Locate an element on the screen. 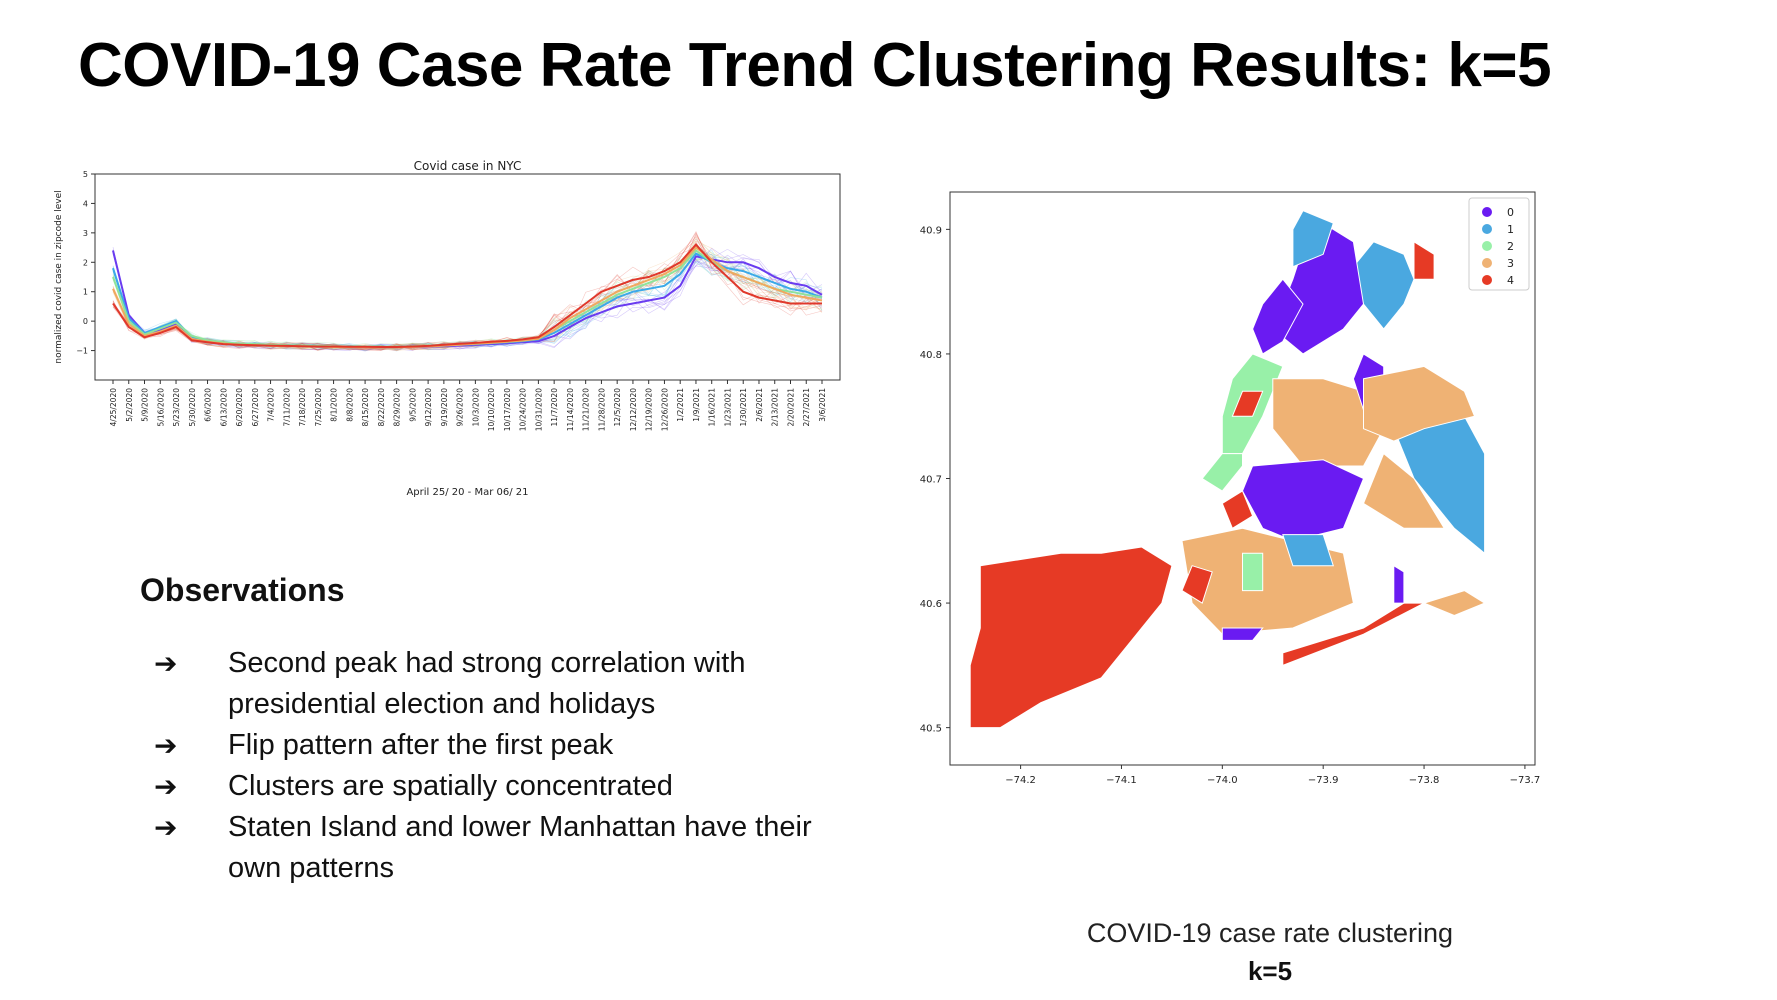 The width and height of the screenshot is (1777, 1000). x-tick-label: 12/12/2020 is located at coordinates (633, 409).